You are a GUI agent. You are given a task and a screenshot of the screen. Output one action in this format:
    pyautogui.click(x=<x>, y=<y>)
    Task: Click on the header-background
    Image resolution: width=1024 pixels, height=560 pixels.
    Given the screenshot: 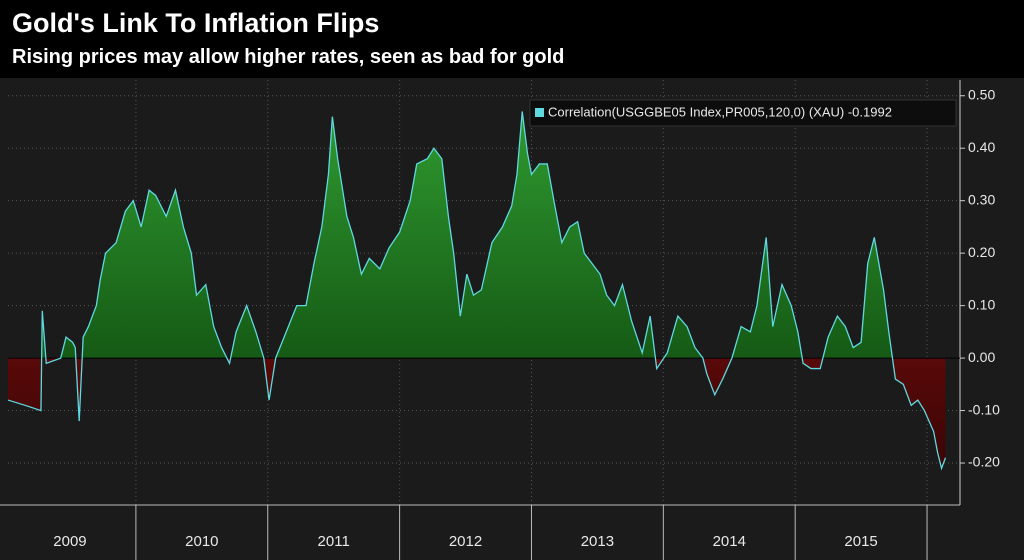 What is the action you would take?
    pyautogui.click(x=512, y=39)
    